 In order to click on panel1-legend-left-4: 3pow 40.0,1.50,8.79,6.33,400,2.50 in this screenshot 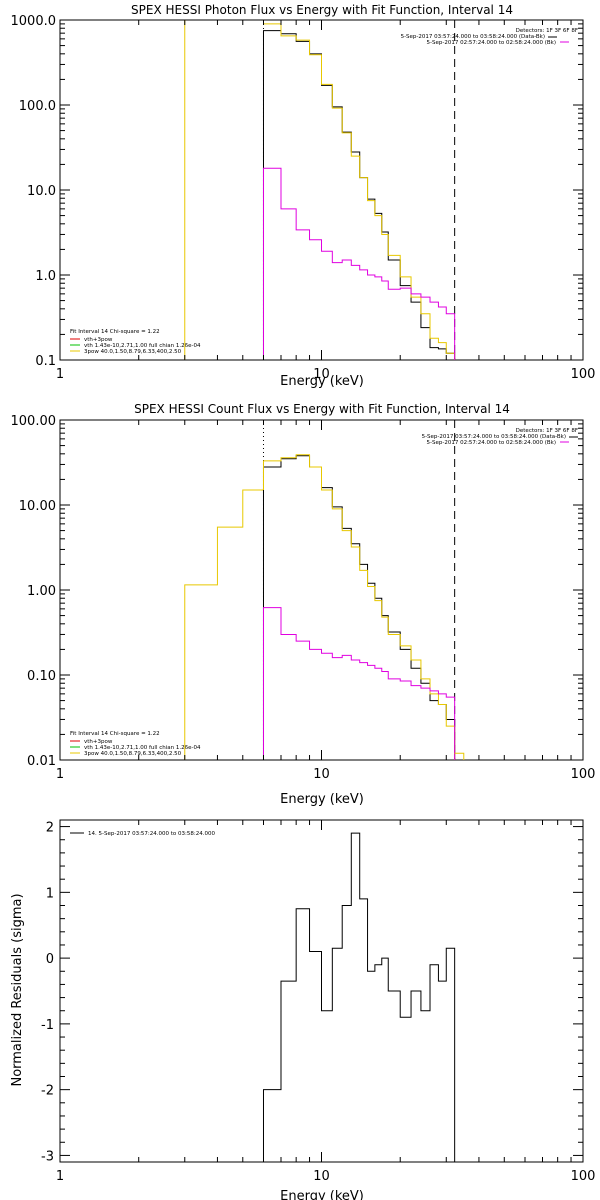, I will do `click(133, 352)`.